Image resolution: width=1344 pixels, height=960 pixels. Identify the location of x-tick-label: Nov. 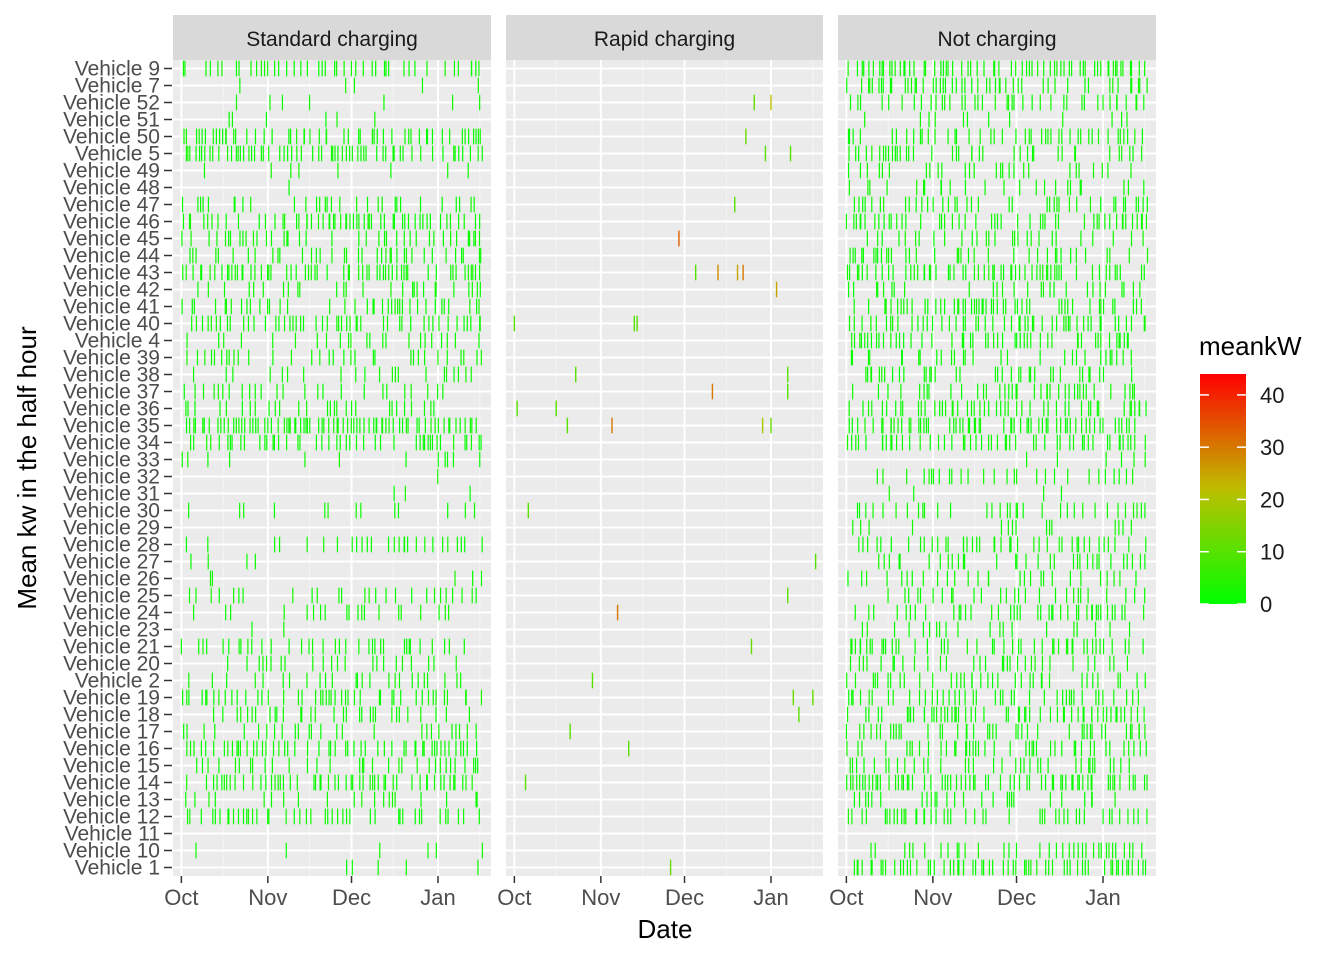
(600, 897).